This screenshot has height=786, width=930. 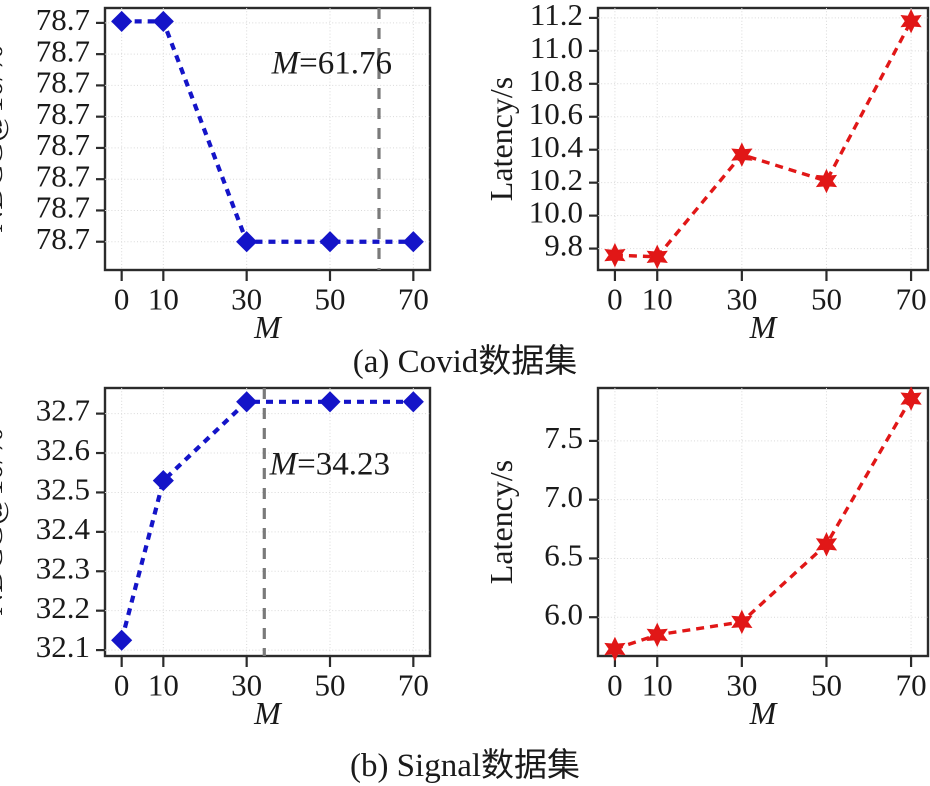 What do you see at coordinates (63, 489) in the screenshot?
I see `y-tick-label: 32.5` at bounding box center [63, 489].